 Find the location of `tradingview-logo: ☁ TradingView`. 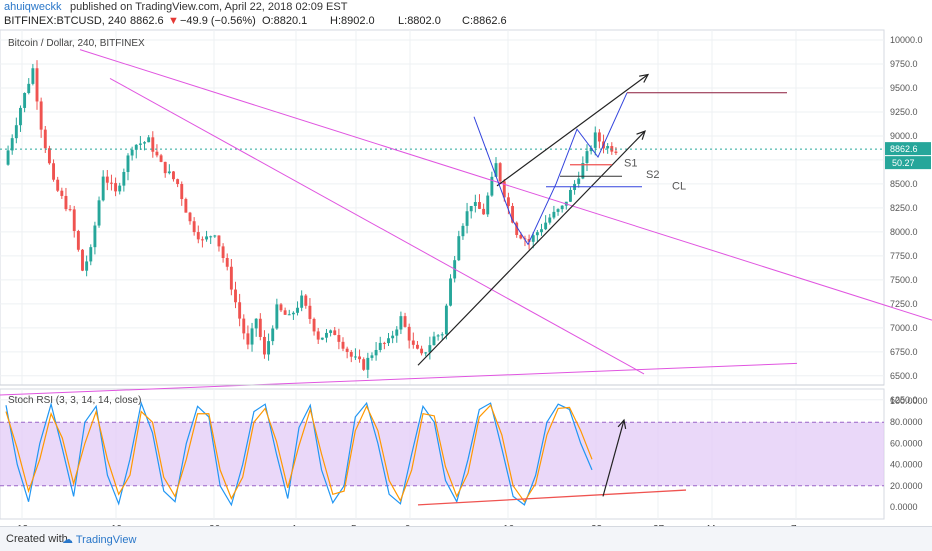

tradingview-logo: ☁ TradingView is located at coordinates (99, 539).